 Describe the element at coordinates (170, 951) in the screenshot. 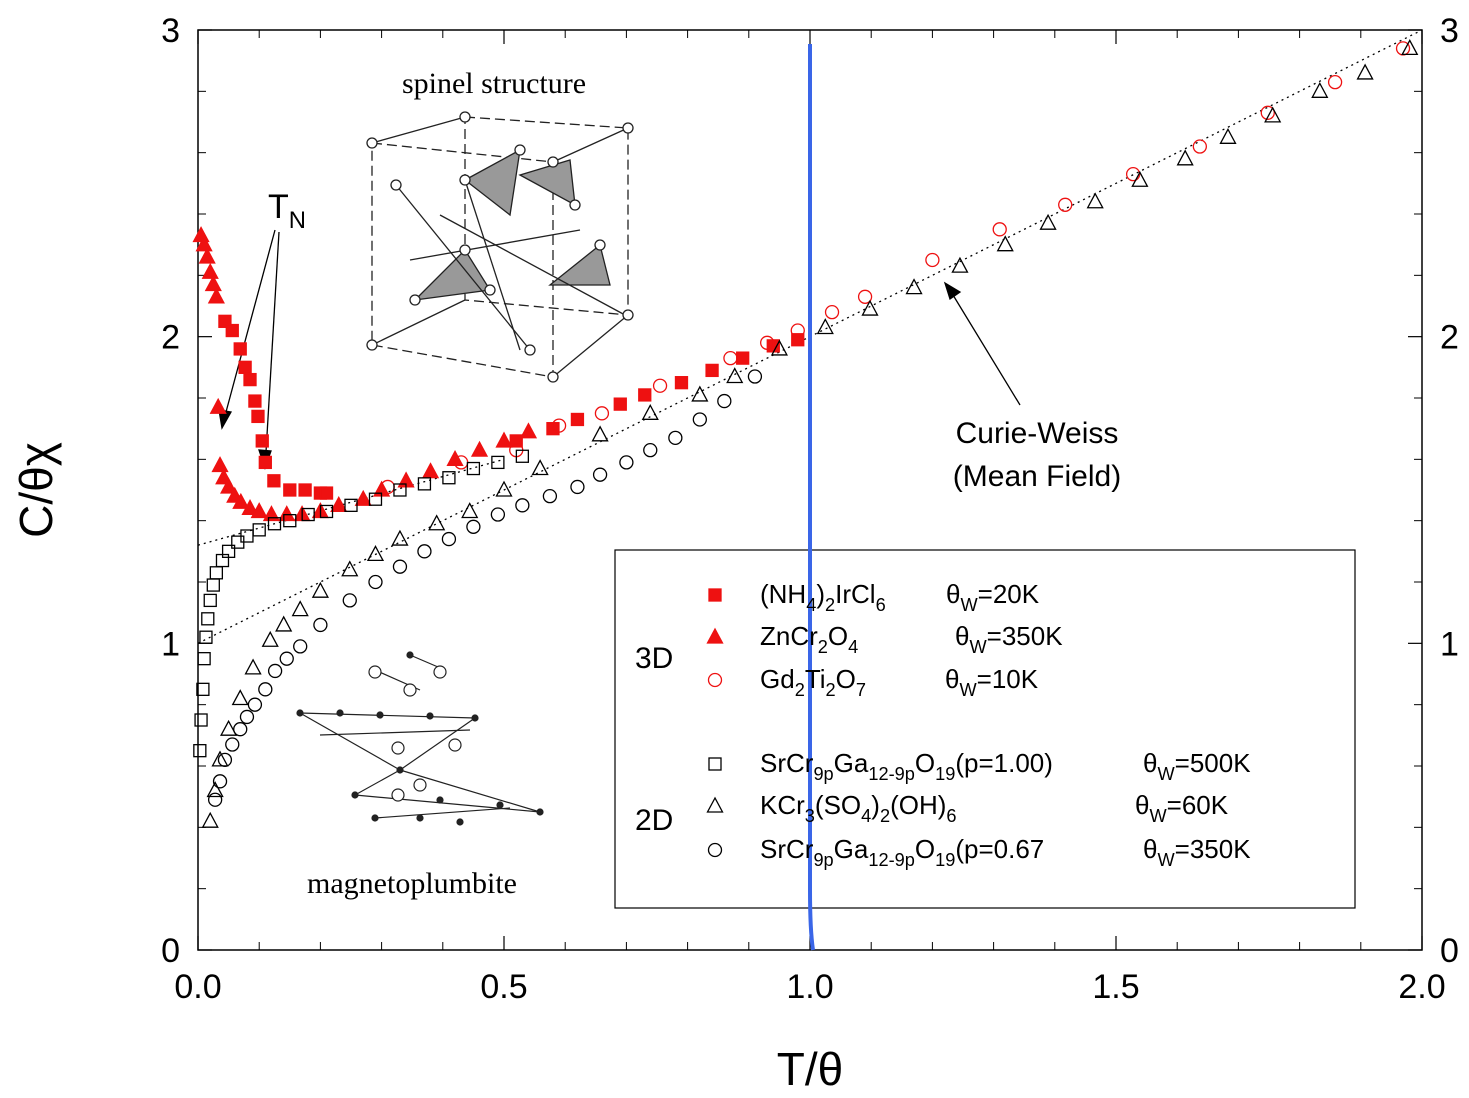

I see `y-tick-label: 0` at that location.